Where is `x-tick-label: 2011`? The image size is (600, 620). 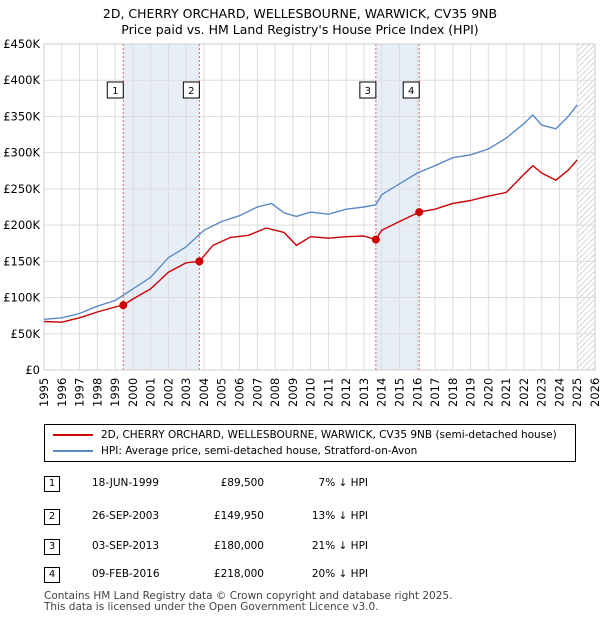 x-tick-label: 2011 is located at coordinates (328, 392).